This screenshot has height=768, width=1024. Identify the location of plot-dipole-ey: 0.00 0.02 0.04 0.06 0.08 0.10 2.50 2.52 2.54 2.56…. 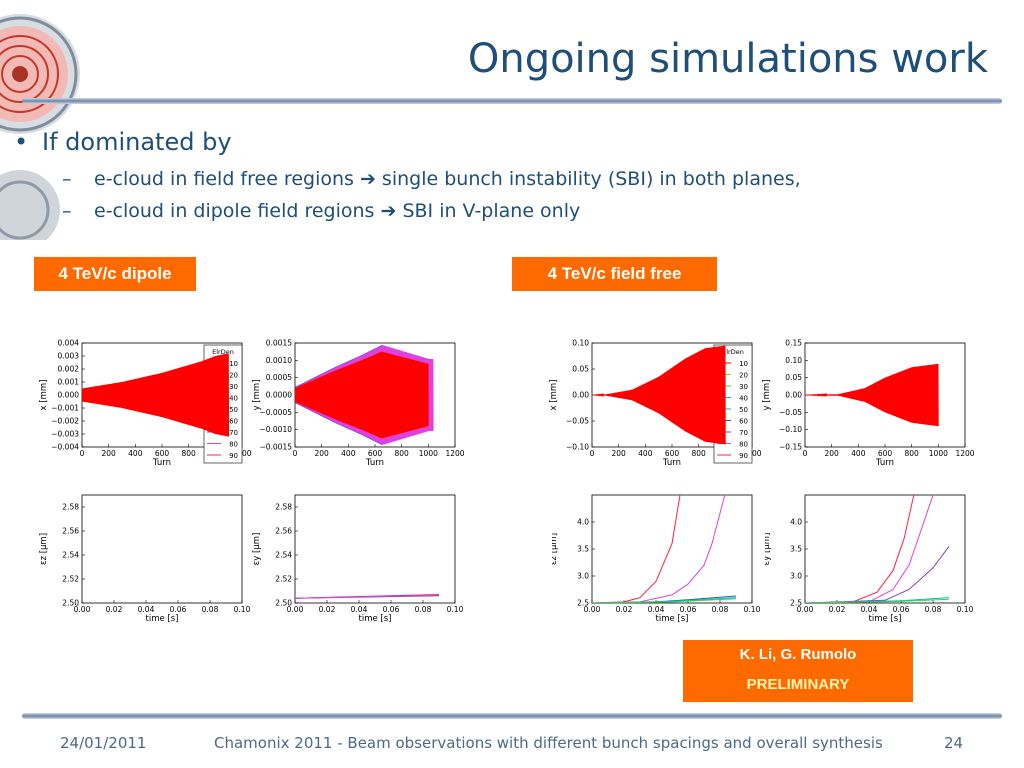
(358, 559).